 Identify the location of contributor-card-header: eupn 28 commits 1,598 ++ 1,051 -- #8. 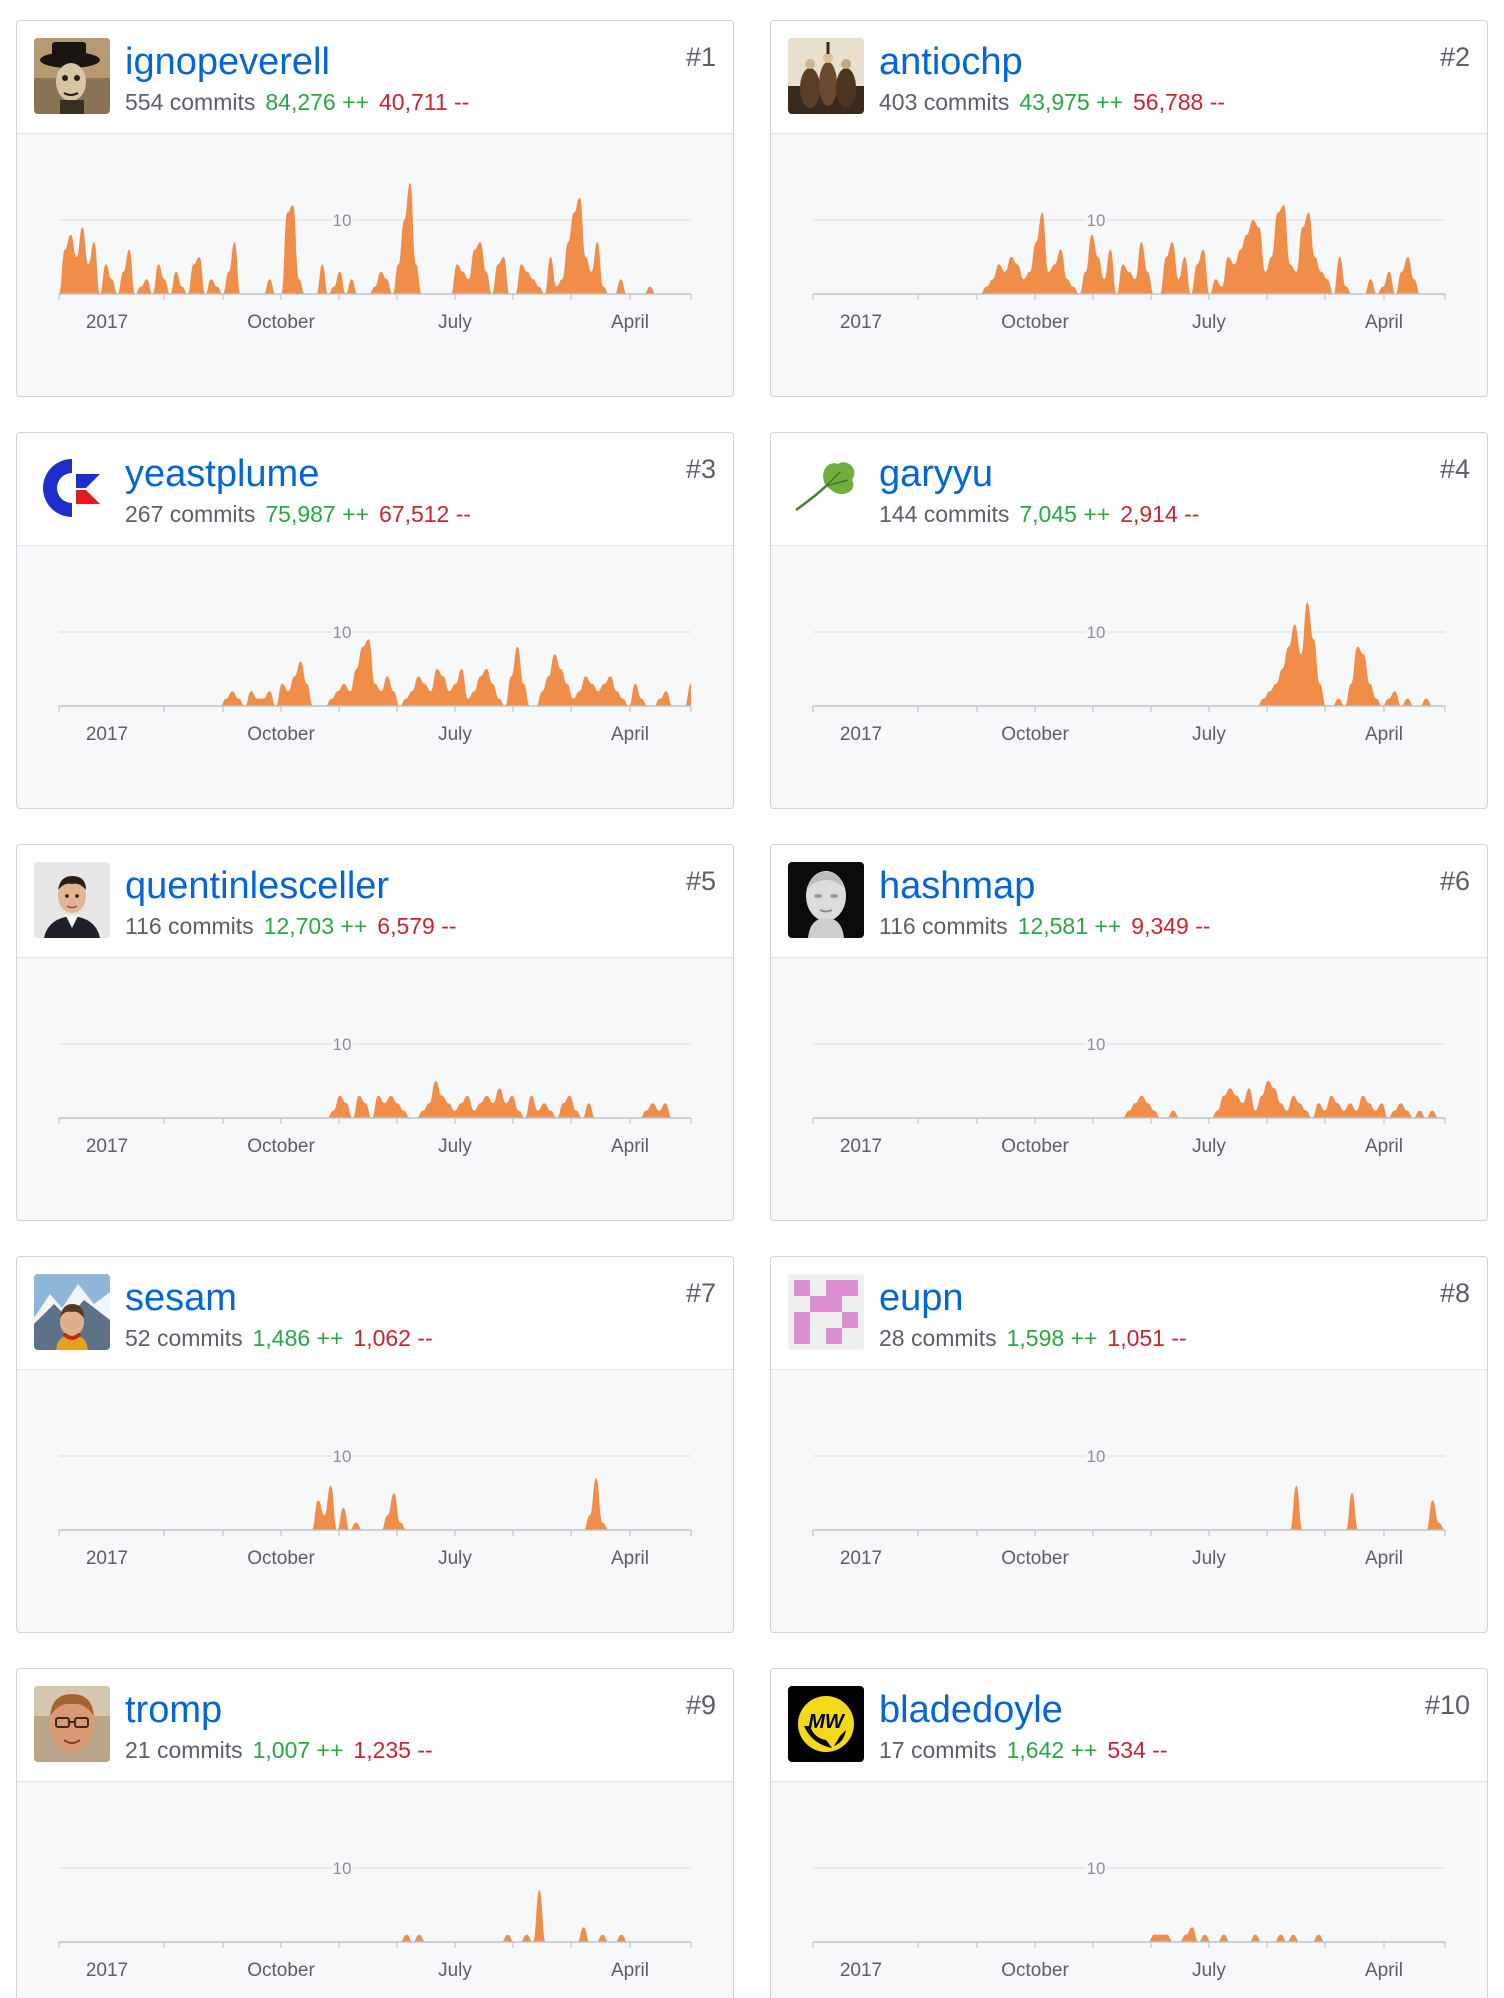
(1129, 1313).